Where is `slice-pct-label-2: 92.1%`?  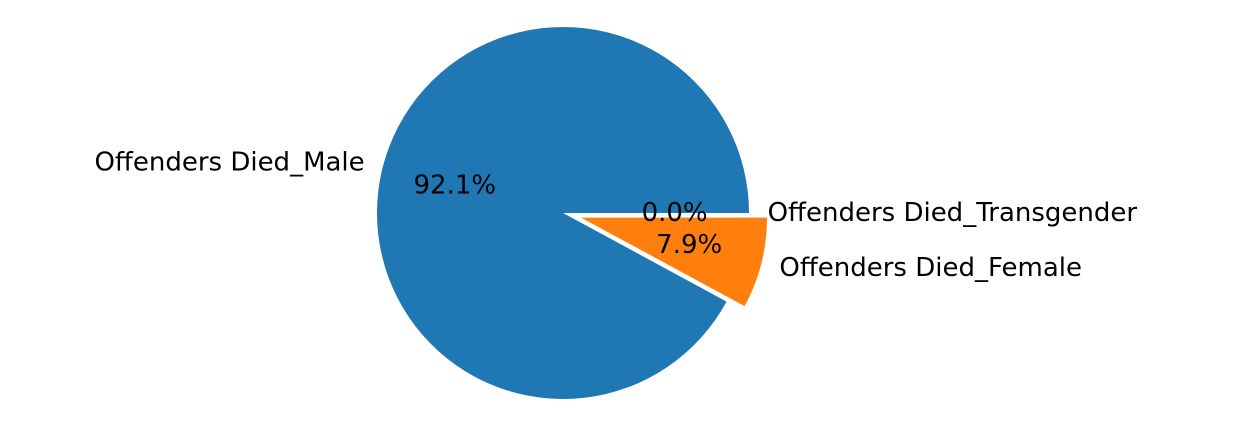
slice-pct-label-2: 92.1% is located at coordinates (455, 186).